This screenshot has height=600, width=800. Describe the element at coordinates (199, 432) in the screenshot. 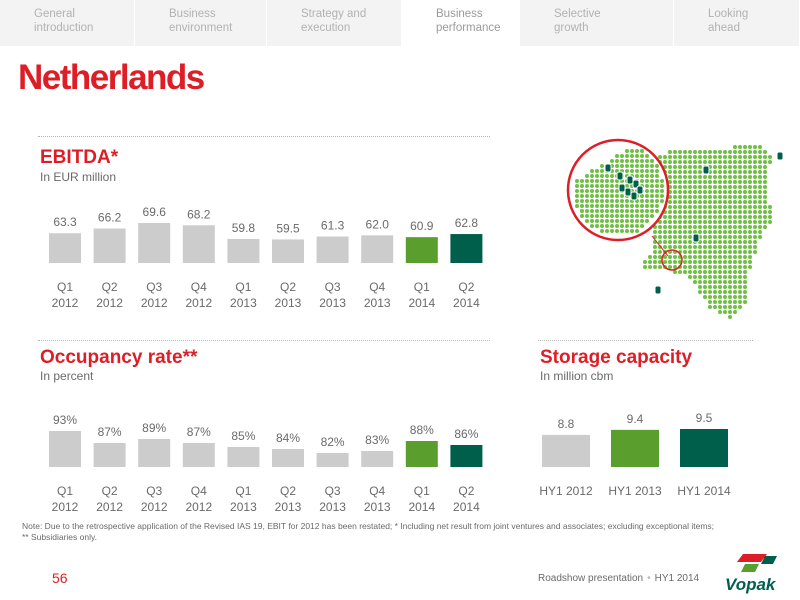

I see `occupancy-value-label: 87%` at that location.